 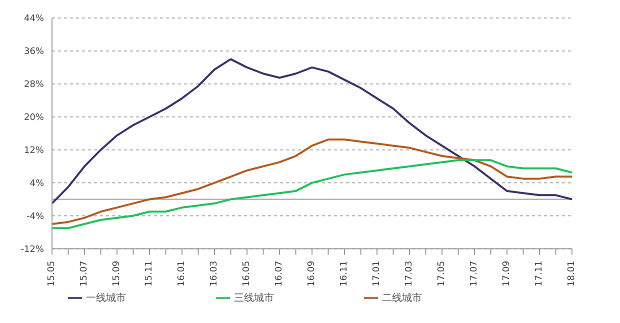 What do you see at coordinates (32, 249) in the screenshot?
I see `y-tick-label: -12%` at bounding box center [32, 249].